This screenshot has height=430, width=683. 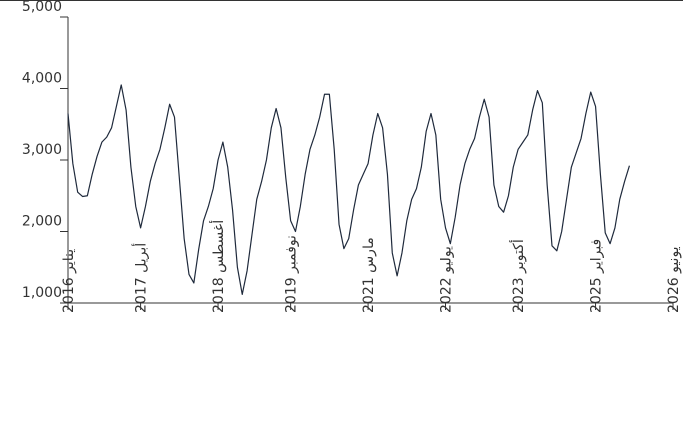 I want to click on y-tick-label: 5,000, so click(x=42, y=7).